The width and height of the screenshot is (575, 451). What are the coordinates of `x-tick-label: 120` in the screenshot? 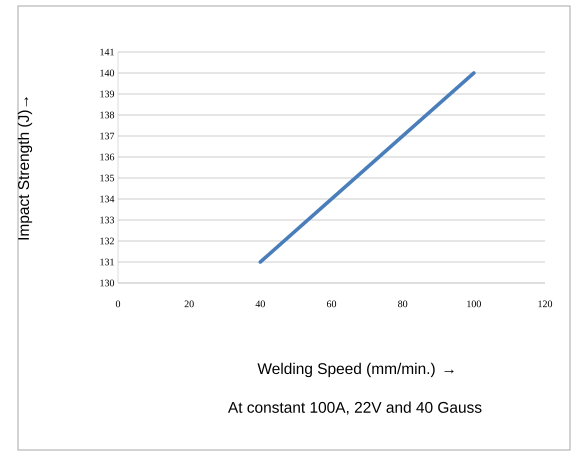 It's located at (545, 304).